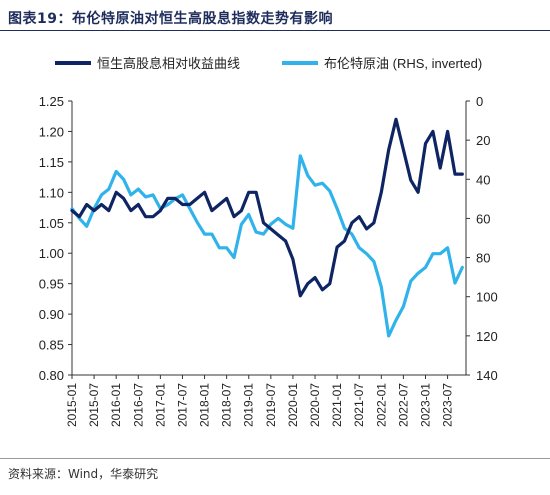  Describe the element at coordinates (381, 405) in the screenshot. I see `x-tick-label: 2022-01` at that location.